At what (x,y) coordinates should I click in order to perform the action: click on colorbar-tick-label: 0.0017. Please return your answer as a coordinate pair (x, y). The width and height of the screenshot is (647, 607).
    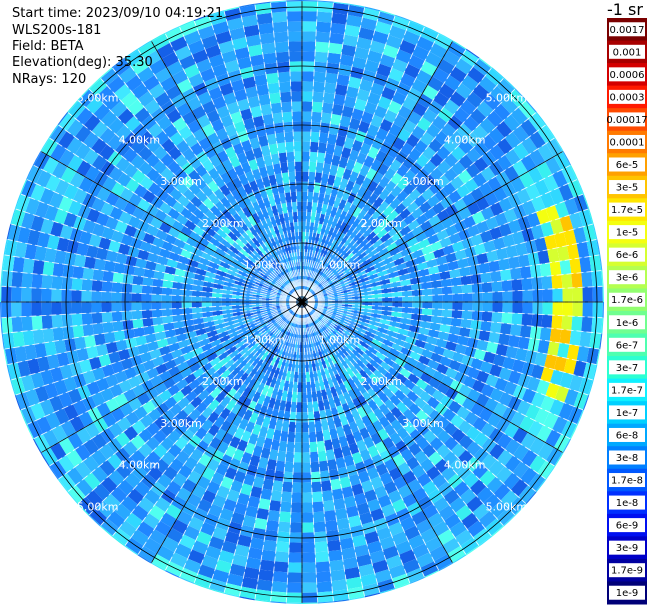
    Looking at the image, I should click on (627, 30).